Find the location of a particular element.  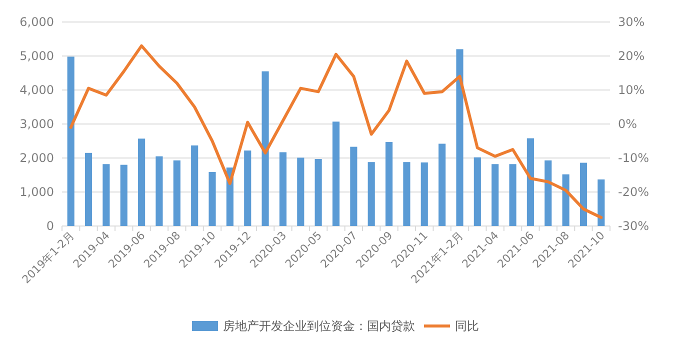

y2-tick-label: 0% is located at coordinates (628, 124).